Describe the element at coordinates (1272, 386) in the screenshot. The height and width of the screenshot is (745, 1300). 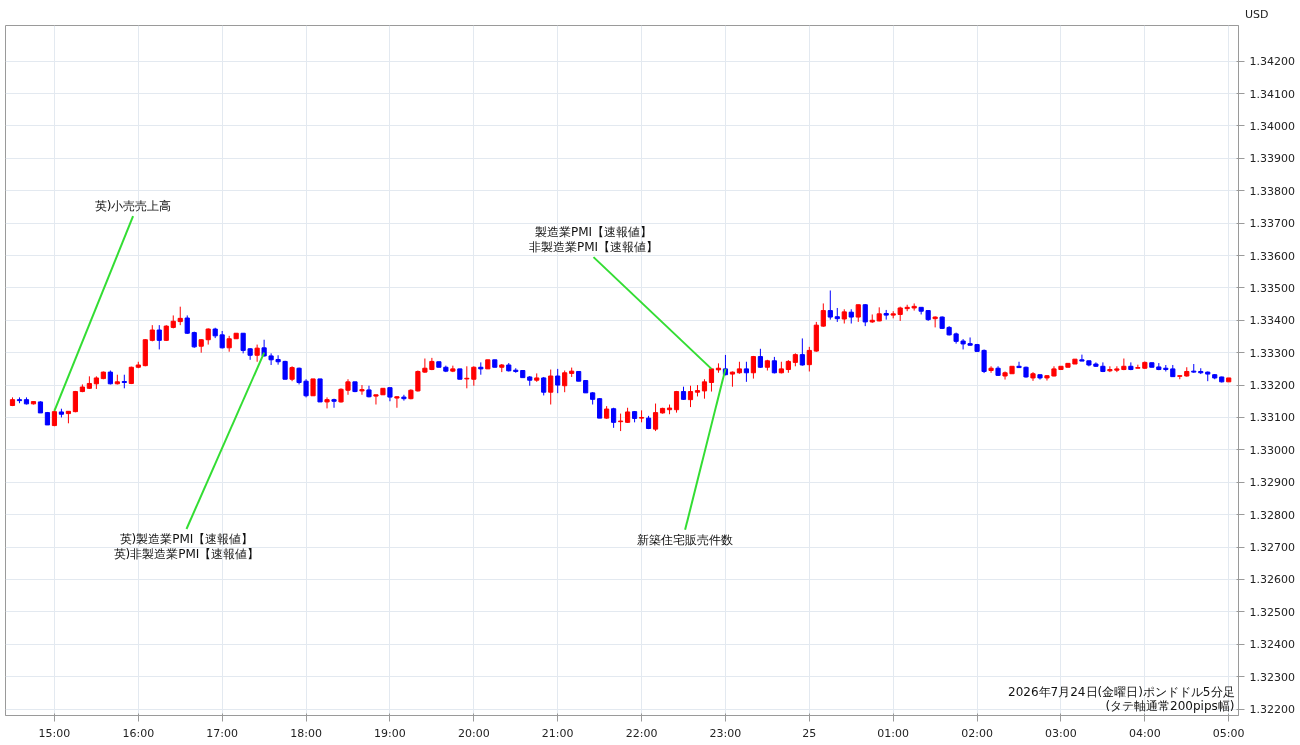
I see `y-tick-label: 1.33200` at that location.